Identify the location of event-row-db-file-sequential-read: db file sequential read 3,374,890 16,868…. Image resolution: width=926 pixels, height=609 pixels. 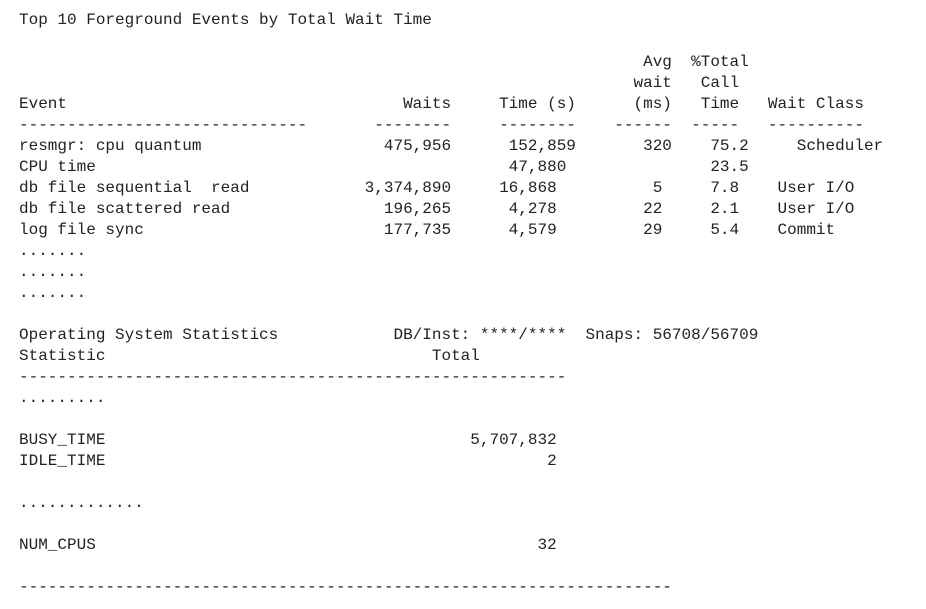
(437, 188).